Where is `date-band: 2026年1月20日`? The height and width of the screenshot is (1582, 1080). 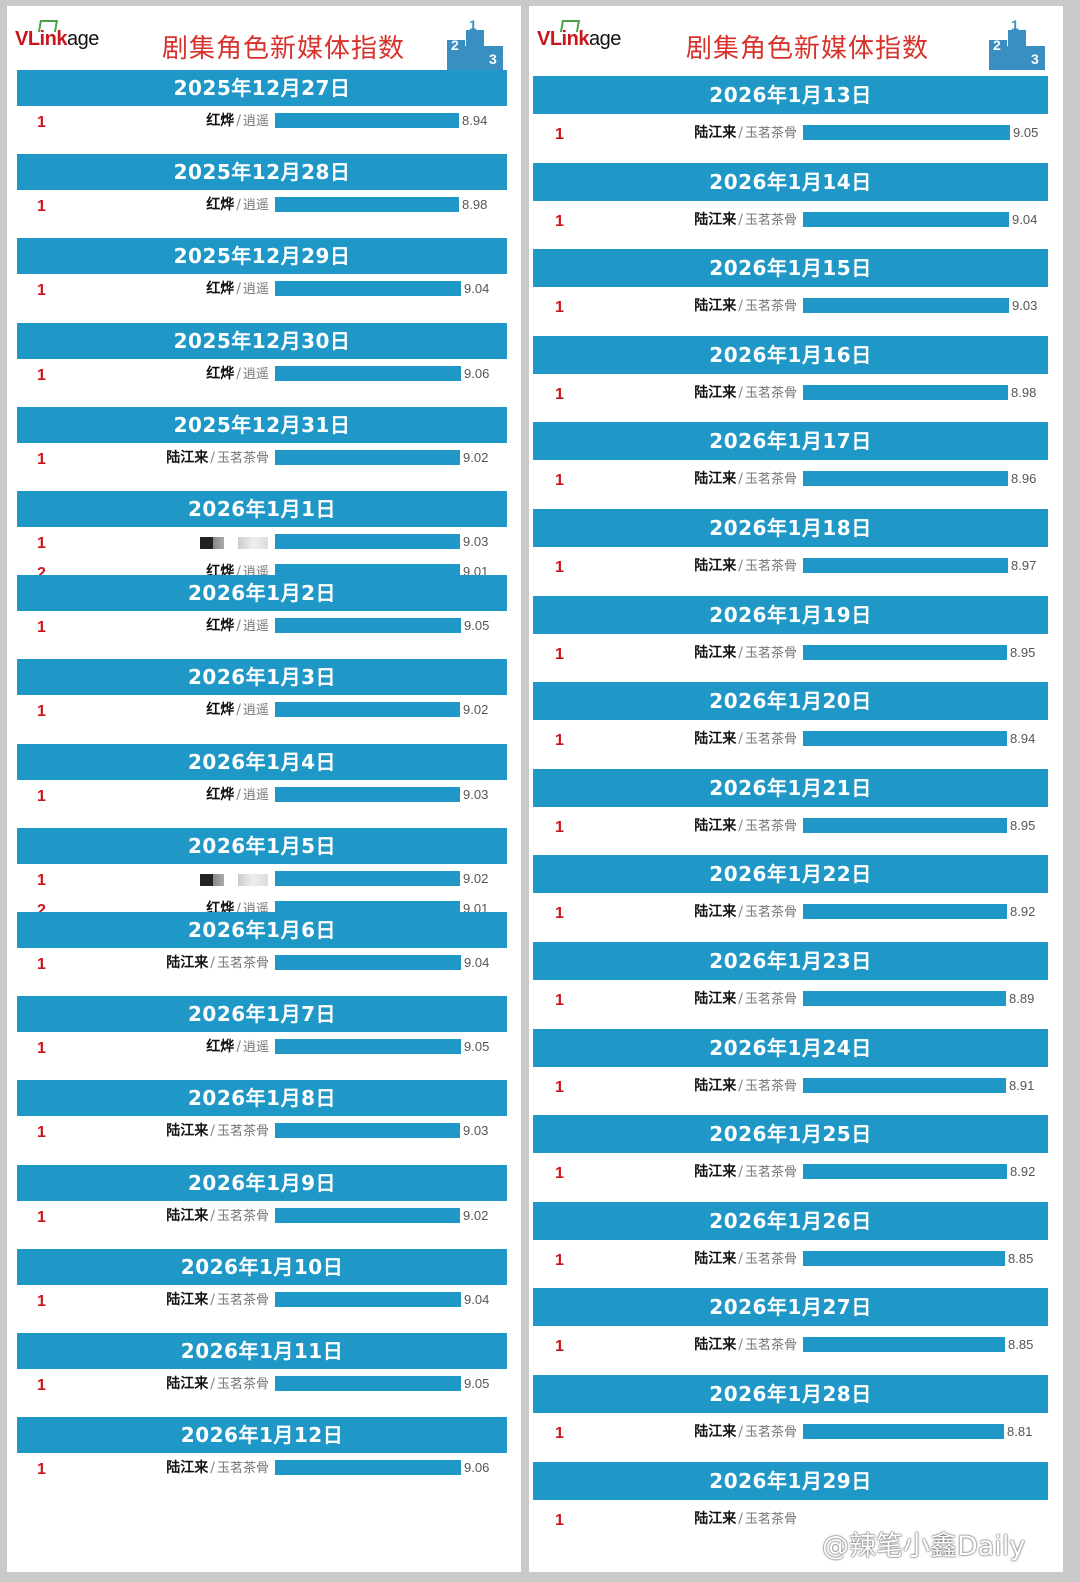 date-band: 2026年1月20日 is located at coordinates (790, 701).